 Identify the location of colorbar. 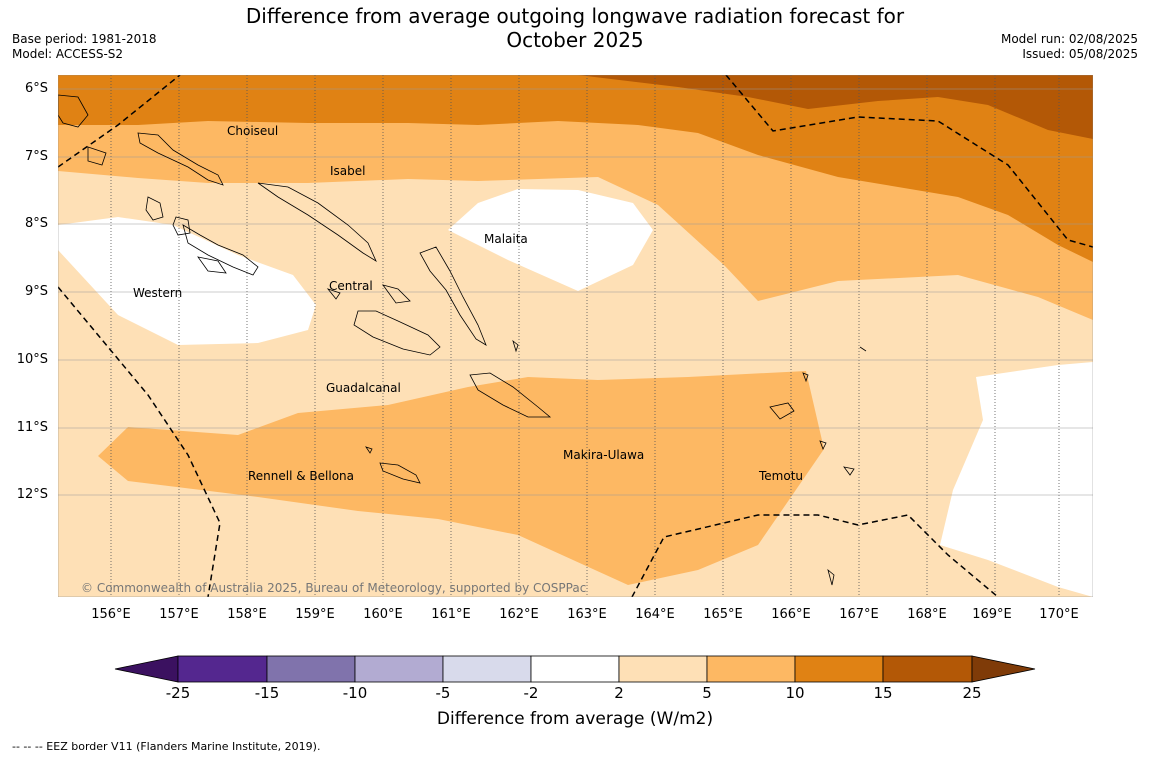
(575, 669).